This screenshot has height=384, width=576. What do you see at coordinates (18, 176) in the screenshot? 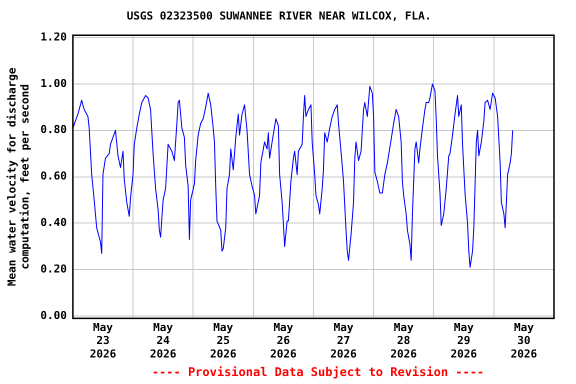
I see `y-axis-title: Mean water velocity for discharge computation, feet per second` at bounding box center [18, 176].